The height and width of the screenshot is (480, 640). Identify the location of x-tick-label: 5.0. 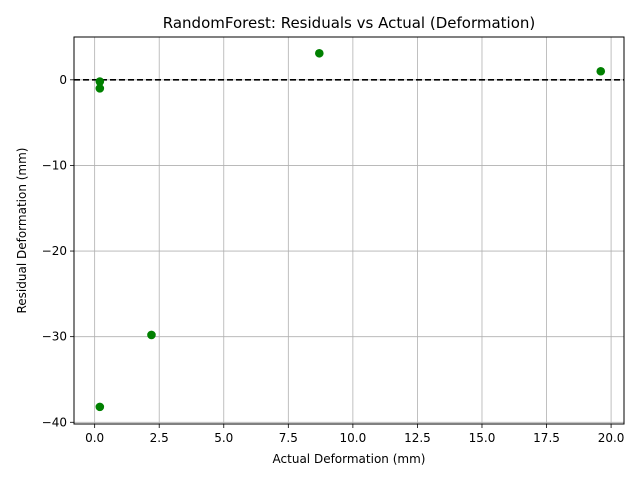
(223, 438).